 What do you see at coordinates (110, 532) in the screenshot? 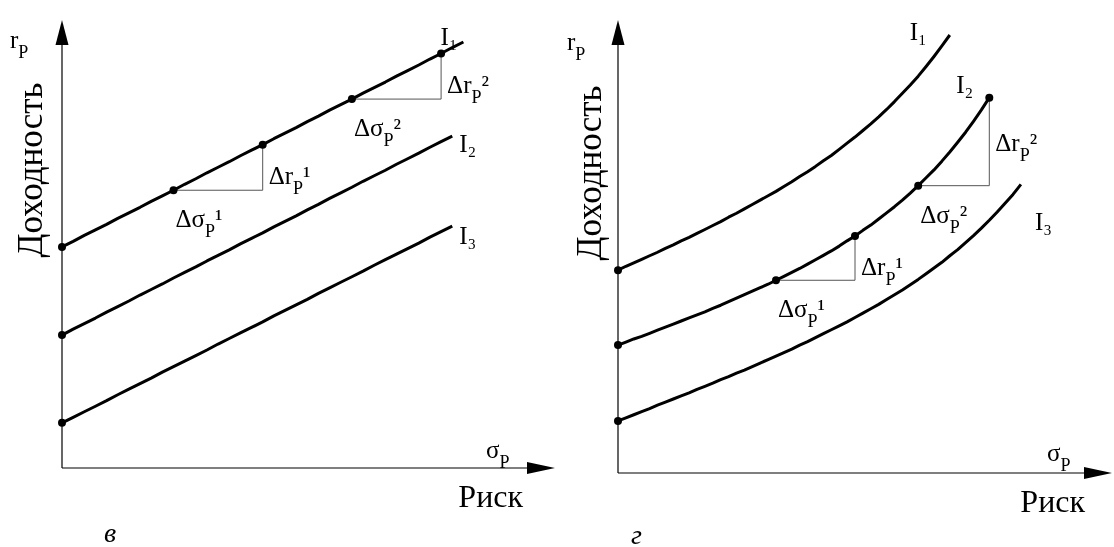
I see `text: в` at bounding box center [110, 532].